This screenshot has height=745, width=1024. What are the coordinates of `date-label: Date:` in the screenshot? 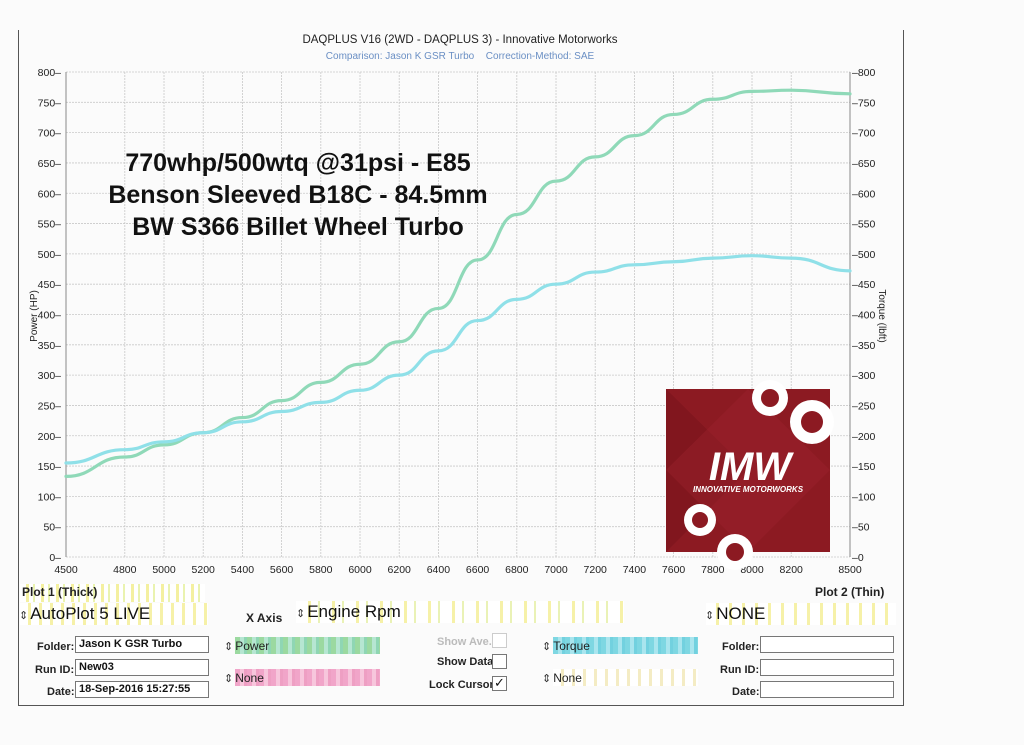 It's located at (61, 692).